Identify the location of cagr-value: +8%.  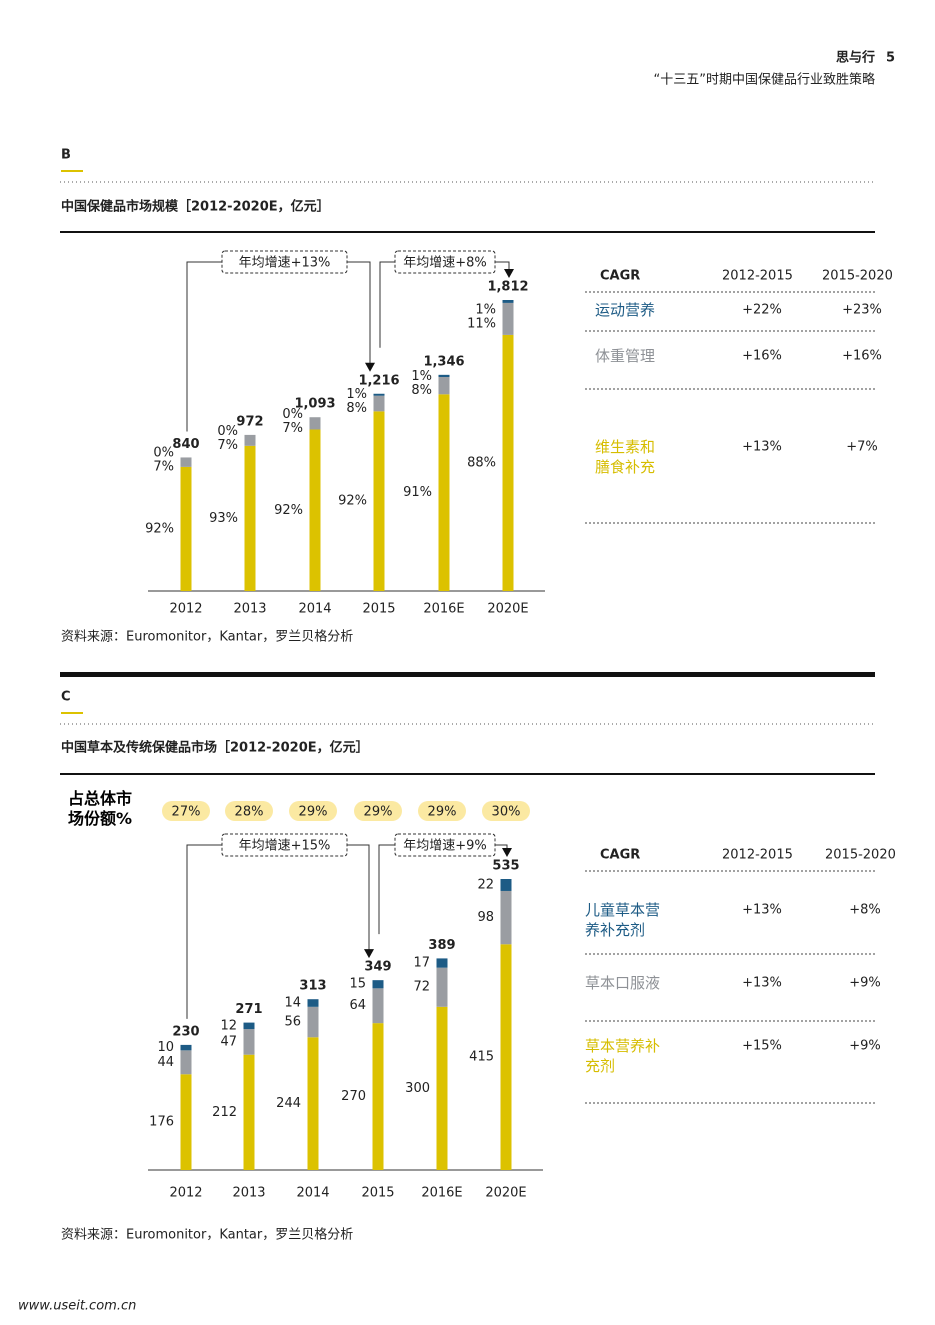
(865, 910).